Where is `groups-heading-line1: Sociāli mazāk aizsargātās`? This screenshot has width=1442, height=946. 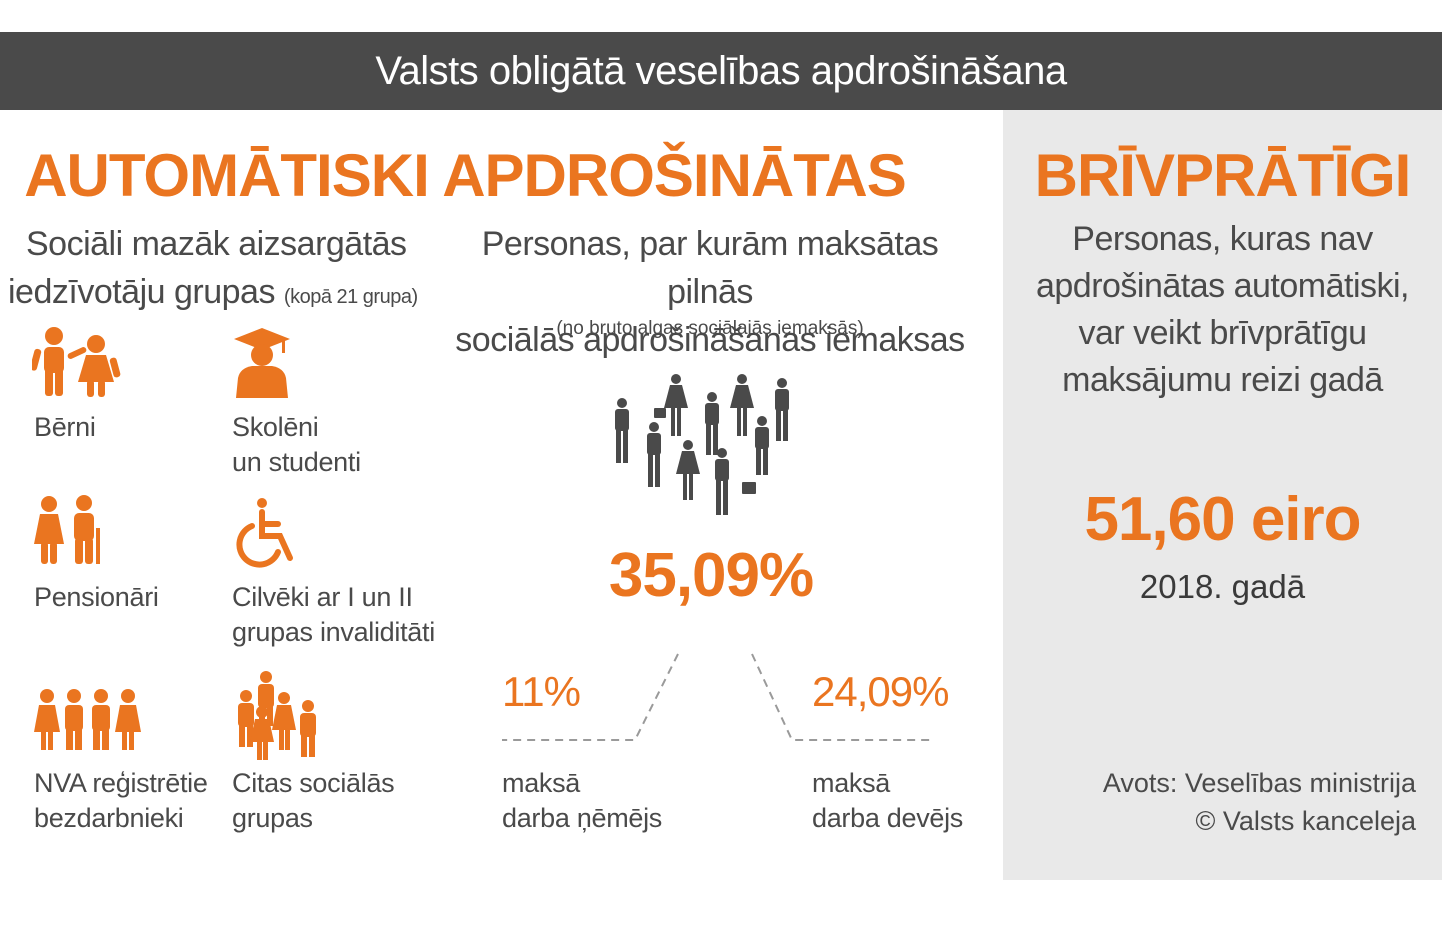 groups-heading-line1: Sociāli mazāk aizsargātās is located at coordinates (216, 244).